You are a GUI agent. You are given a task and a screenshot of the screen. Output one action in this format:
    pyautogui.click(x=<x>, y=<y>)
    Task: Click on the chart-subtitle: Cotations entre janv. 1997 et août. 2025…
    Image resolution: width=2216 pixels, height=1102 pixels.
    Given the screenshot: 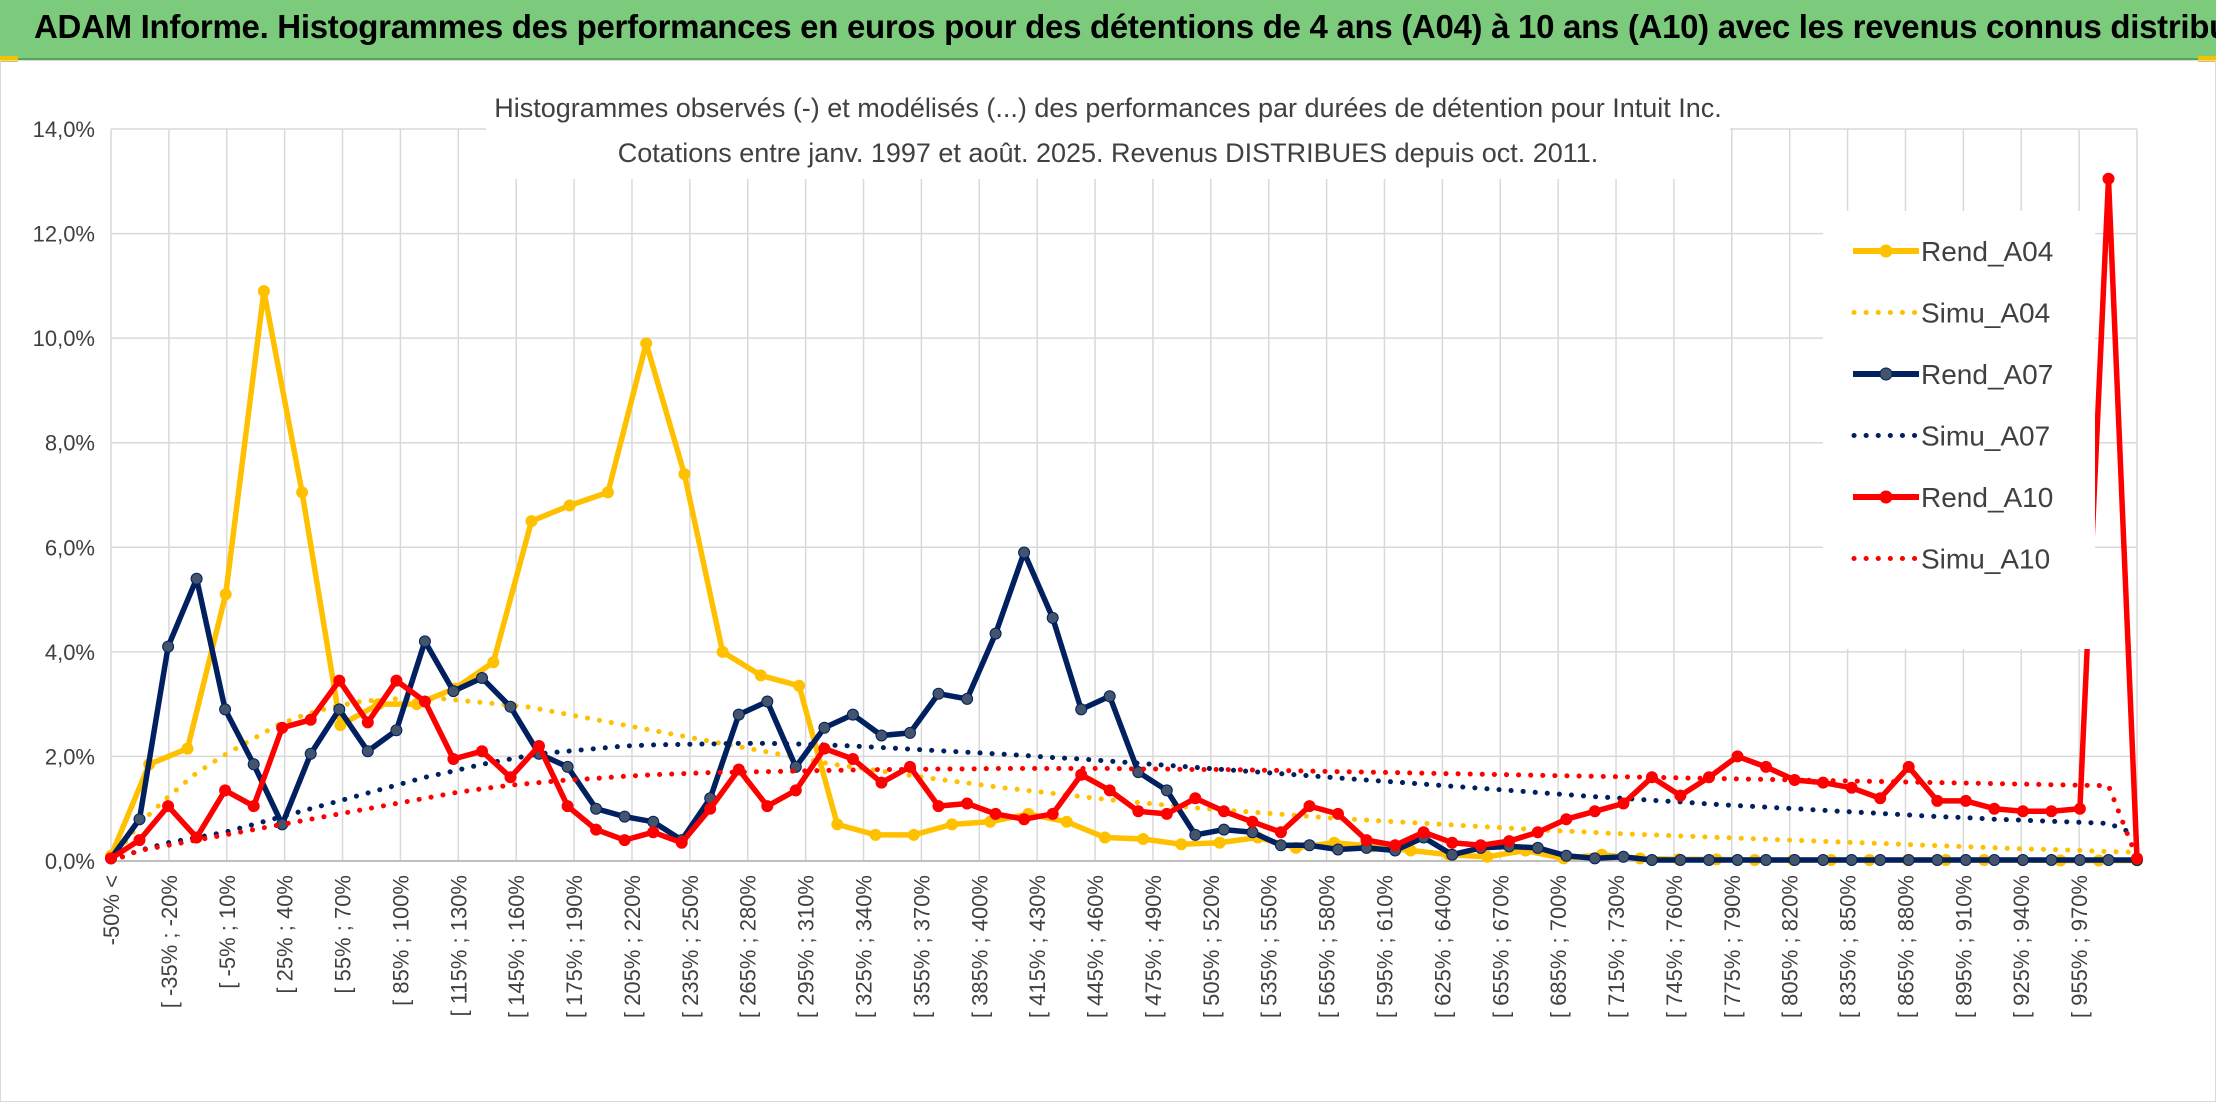 What is the action you would take?
    pyautogui.click(x=1108, y=153)
    